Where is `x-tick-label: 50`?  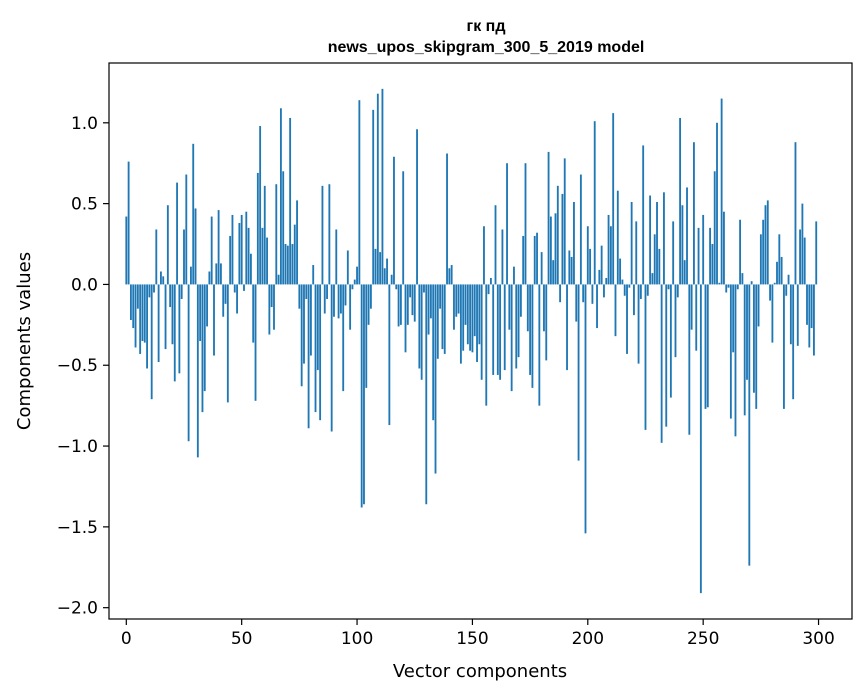
x-tick-label: 50 is located at coordinates (242, 639).